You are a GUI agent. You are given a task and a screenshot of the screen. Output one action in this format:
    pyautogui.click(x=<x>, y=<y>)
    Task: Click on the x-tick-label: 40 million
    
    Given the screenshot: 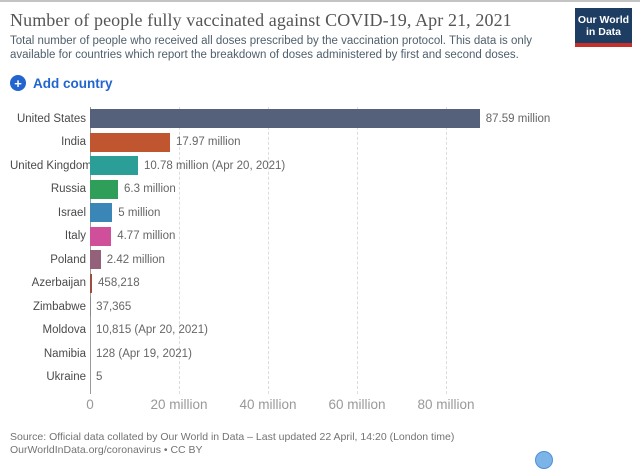 What is the action you would take?
    pyautogui.click(x=267, y=404)
    